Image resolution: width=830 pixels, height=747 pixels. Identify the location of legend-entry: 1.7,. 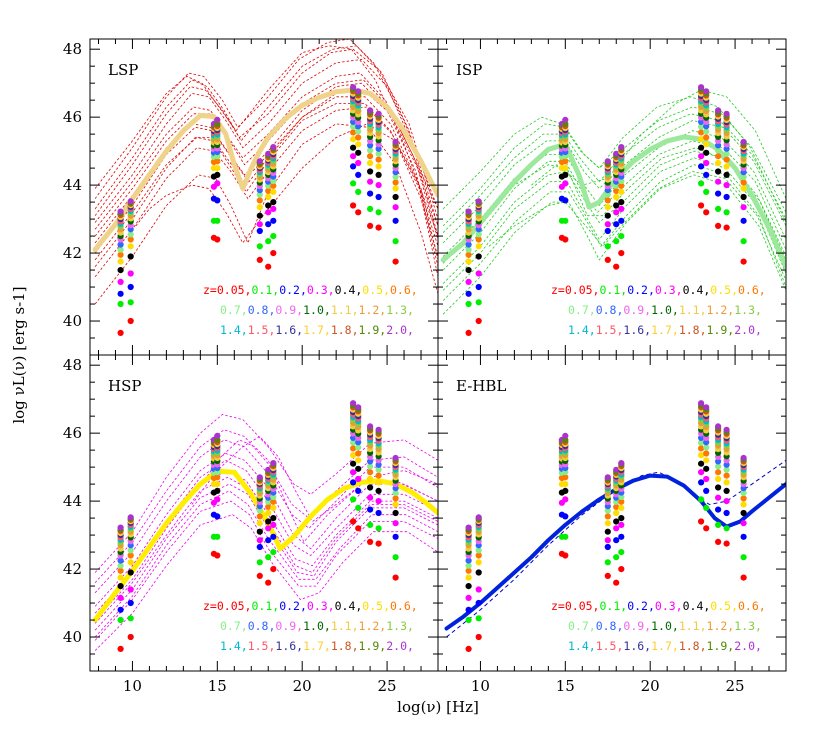
(317, 330).